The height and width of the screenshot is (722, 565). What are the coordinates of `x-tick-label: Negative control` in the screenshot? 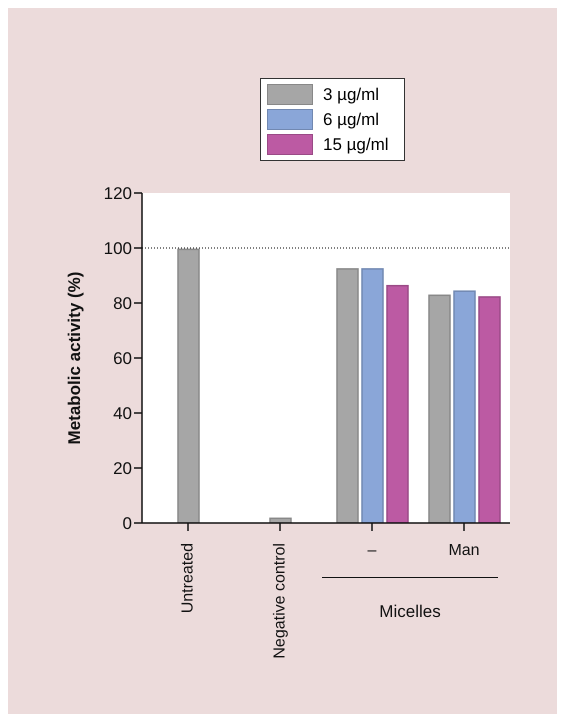 It's located at (280, 601).